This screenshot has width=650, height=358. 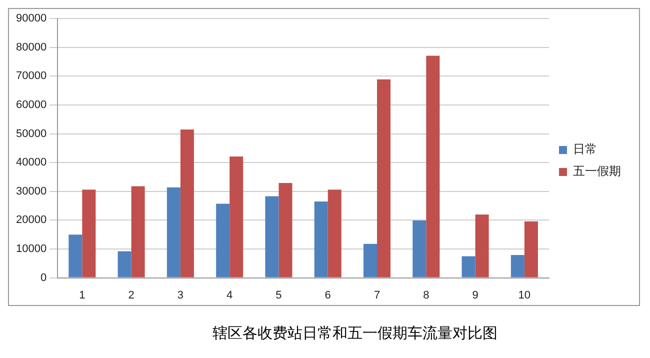 What do you see at coordinates (31, 134) in the screenshot?
I see `y-tick-label: 50000` at bounding box center [31, 134].